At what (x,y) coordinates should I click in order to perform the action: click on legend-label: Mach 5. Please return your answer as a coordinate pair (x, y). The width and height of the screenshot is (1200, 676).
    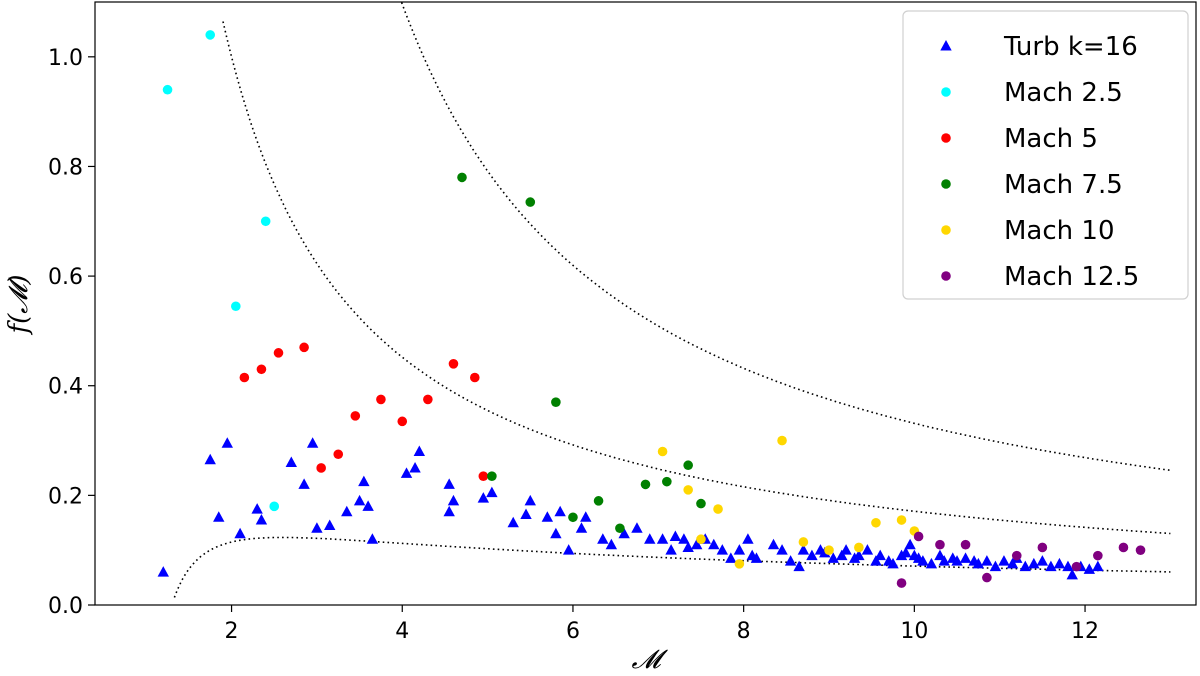
    Looking at the image, I should click on (1051, 139).